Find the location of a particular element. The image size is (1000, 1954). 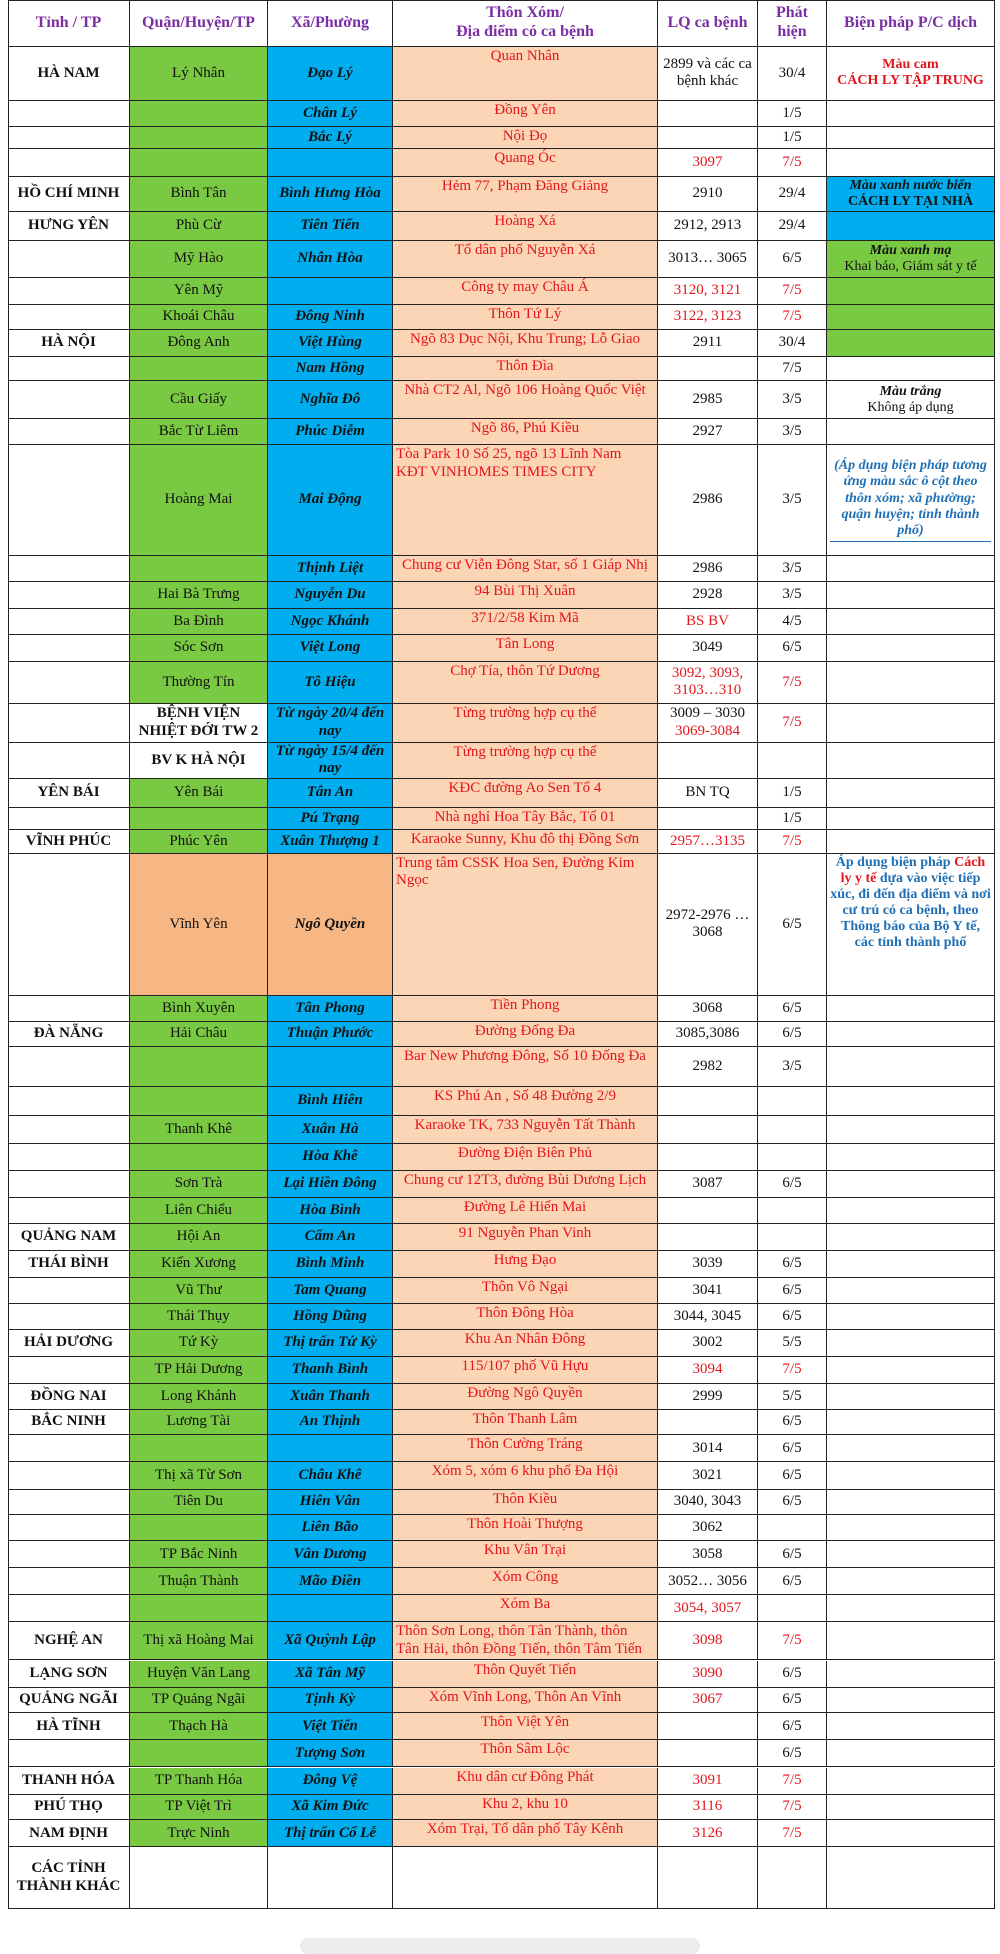

cell-text: Karaoke TK, 733 Nguyễn Tất Thành is located at coordinates (525, 1124).